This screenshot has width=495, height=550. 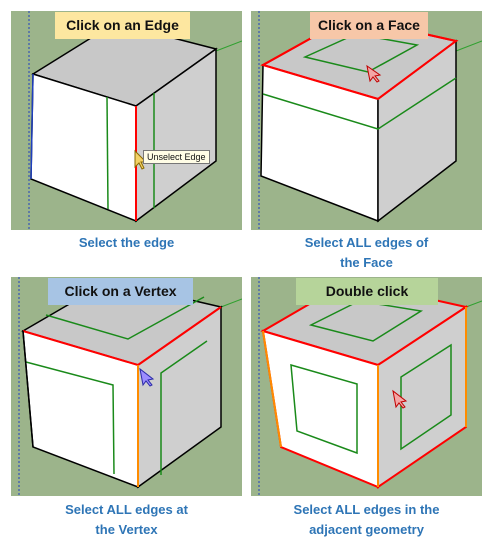 I want to click on side-inner-square, so click(x=426, y=397).